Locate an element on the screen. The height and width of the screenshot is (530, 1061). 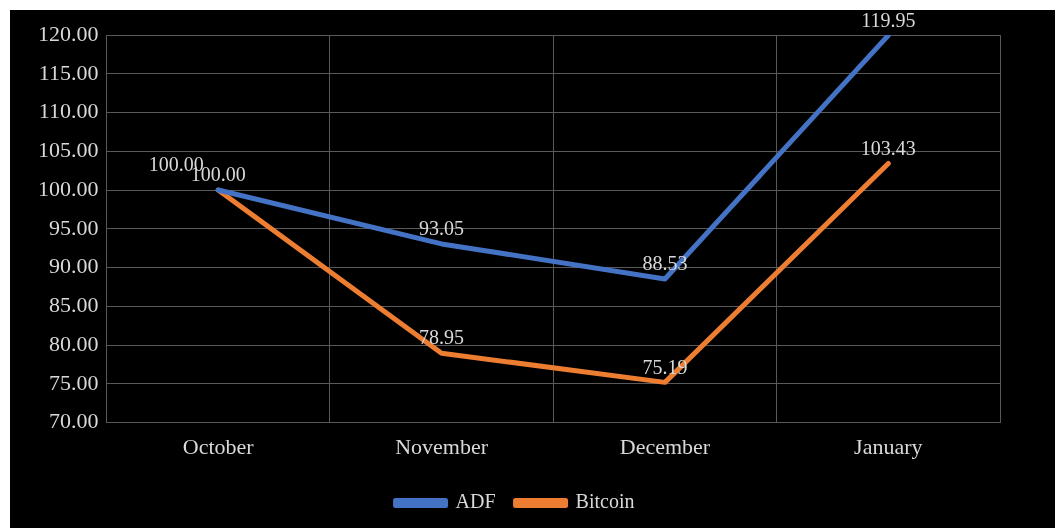
y-tick-label: 95.00 is located at coordinates (74, 227).